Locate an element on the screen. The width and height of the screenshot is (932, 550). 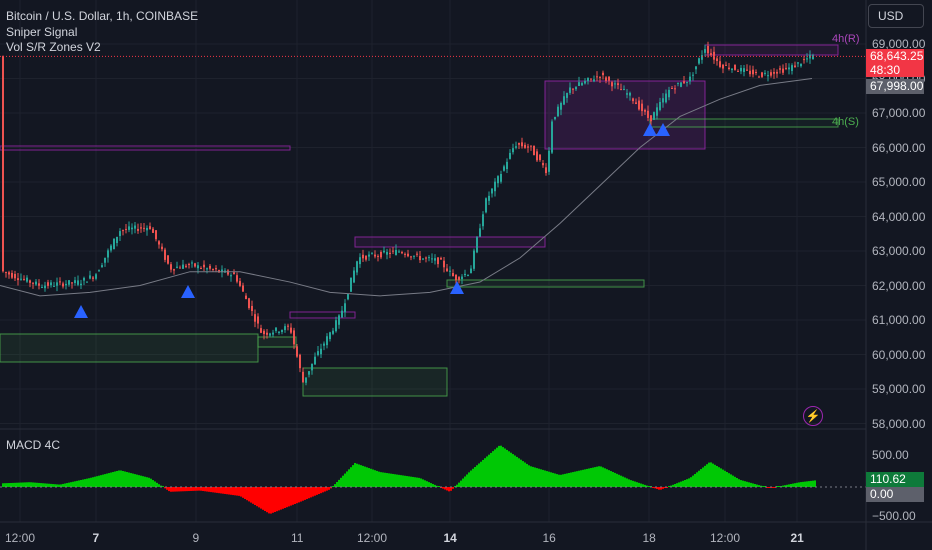
symbol-title: Bitcoin / U.S. Dollar, 1h, COINBASE is located at coordinates (102, 16).